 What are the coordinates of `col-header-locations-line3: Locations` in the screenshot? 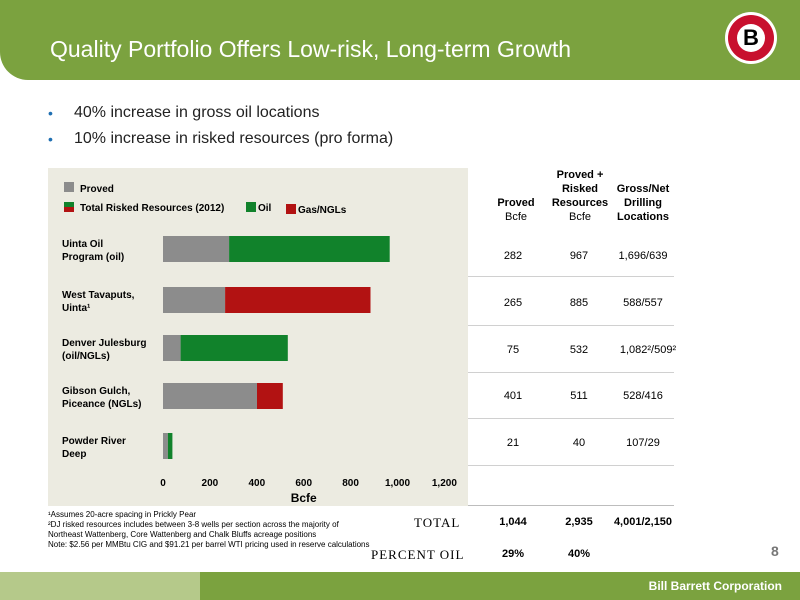 It's located at (643, 217).